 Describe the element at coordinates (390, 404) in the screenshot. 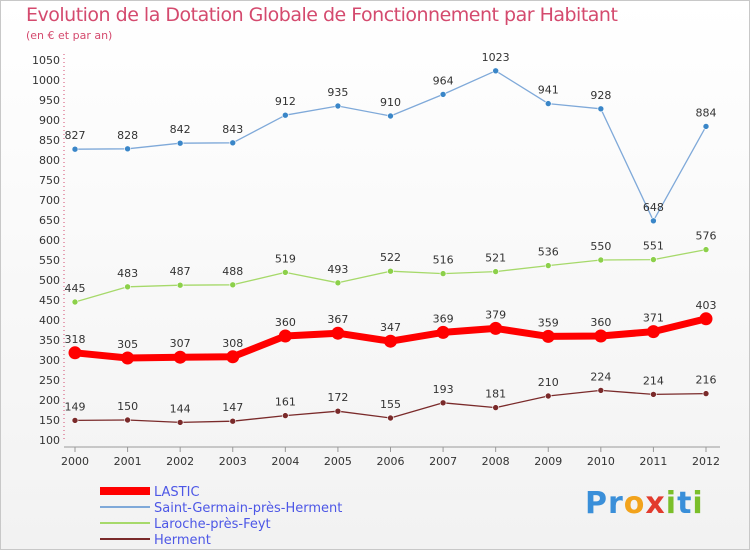

I see `data-label: 155` at that location.